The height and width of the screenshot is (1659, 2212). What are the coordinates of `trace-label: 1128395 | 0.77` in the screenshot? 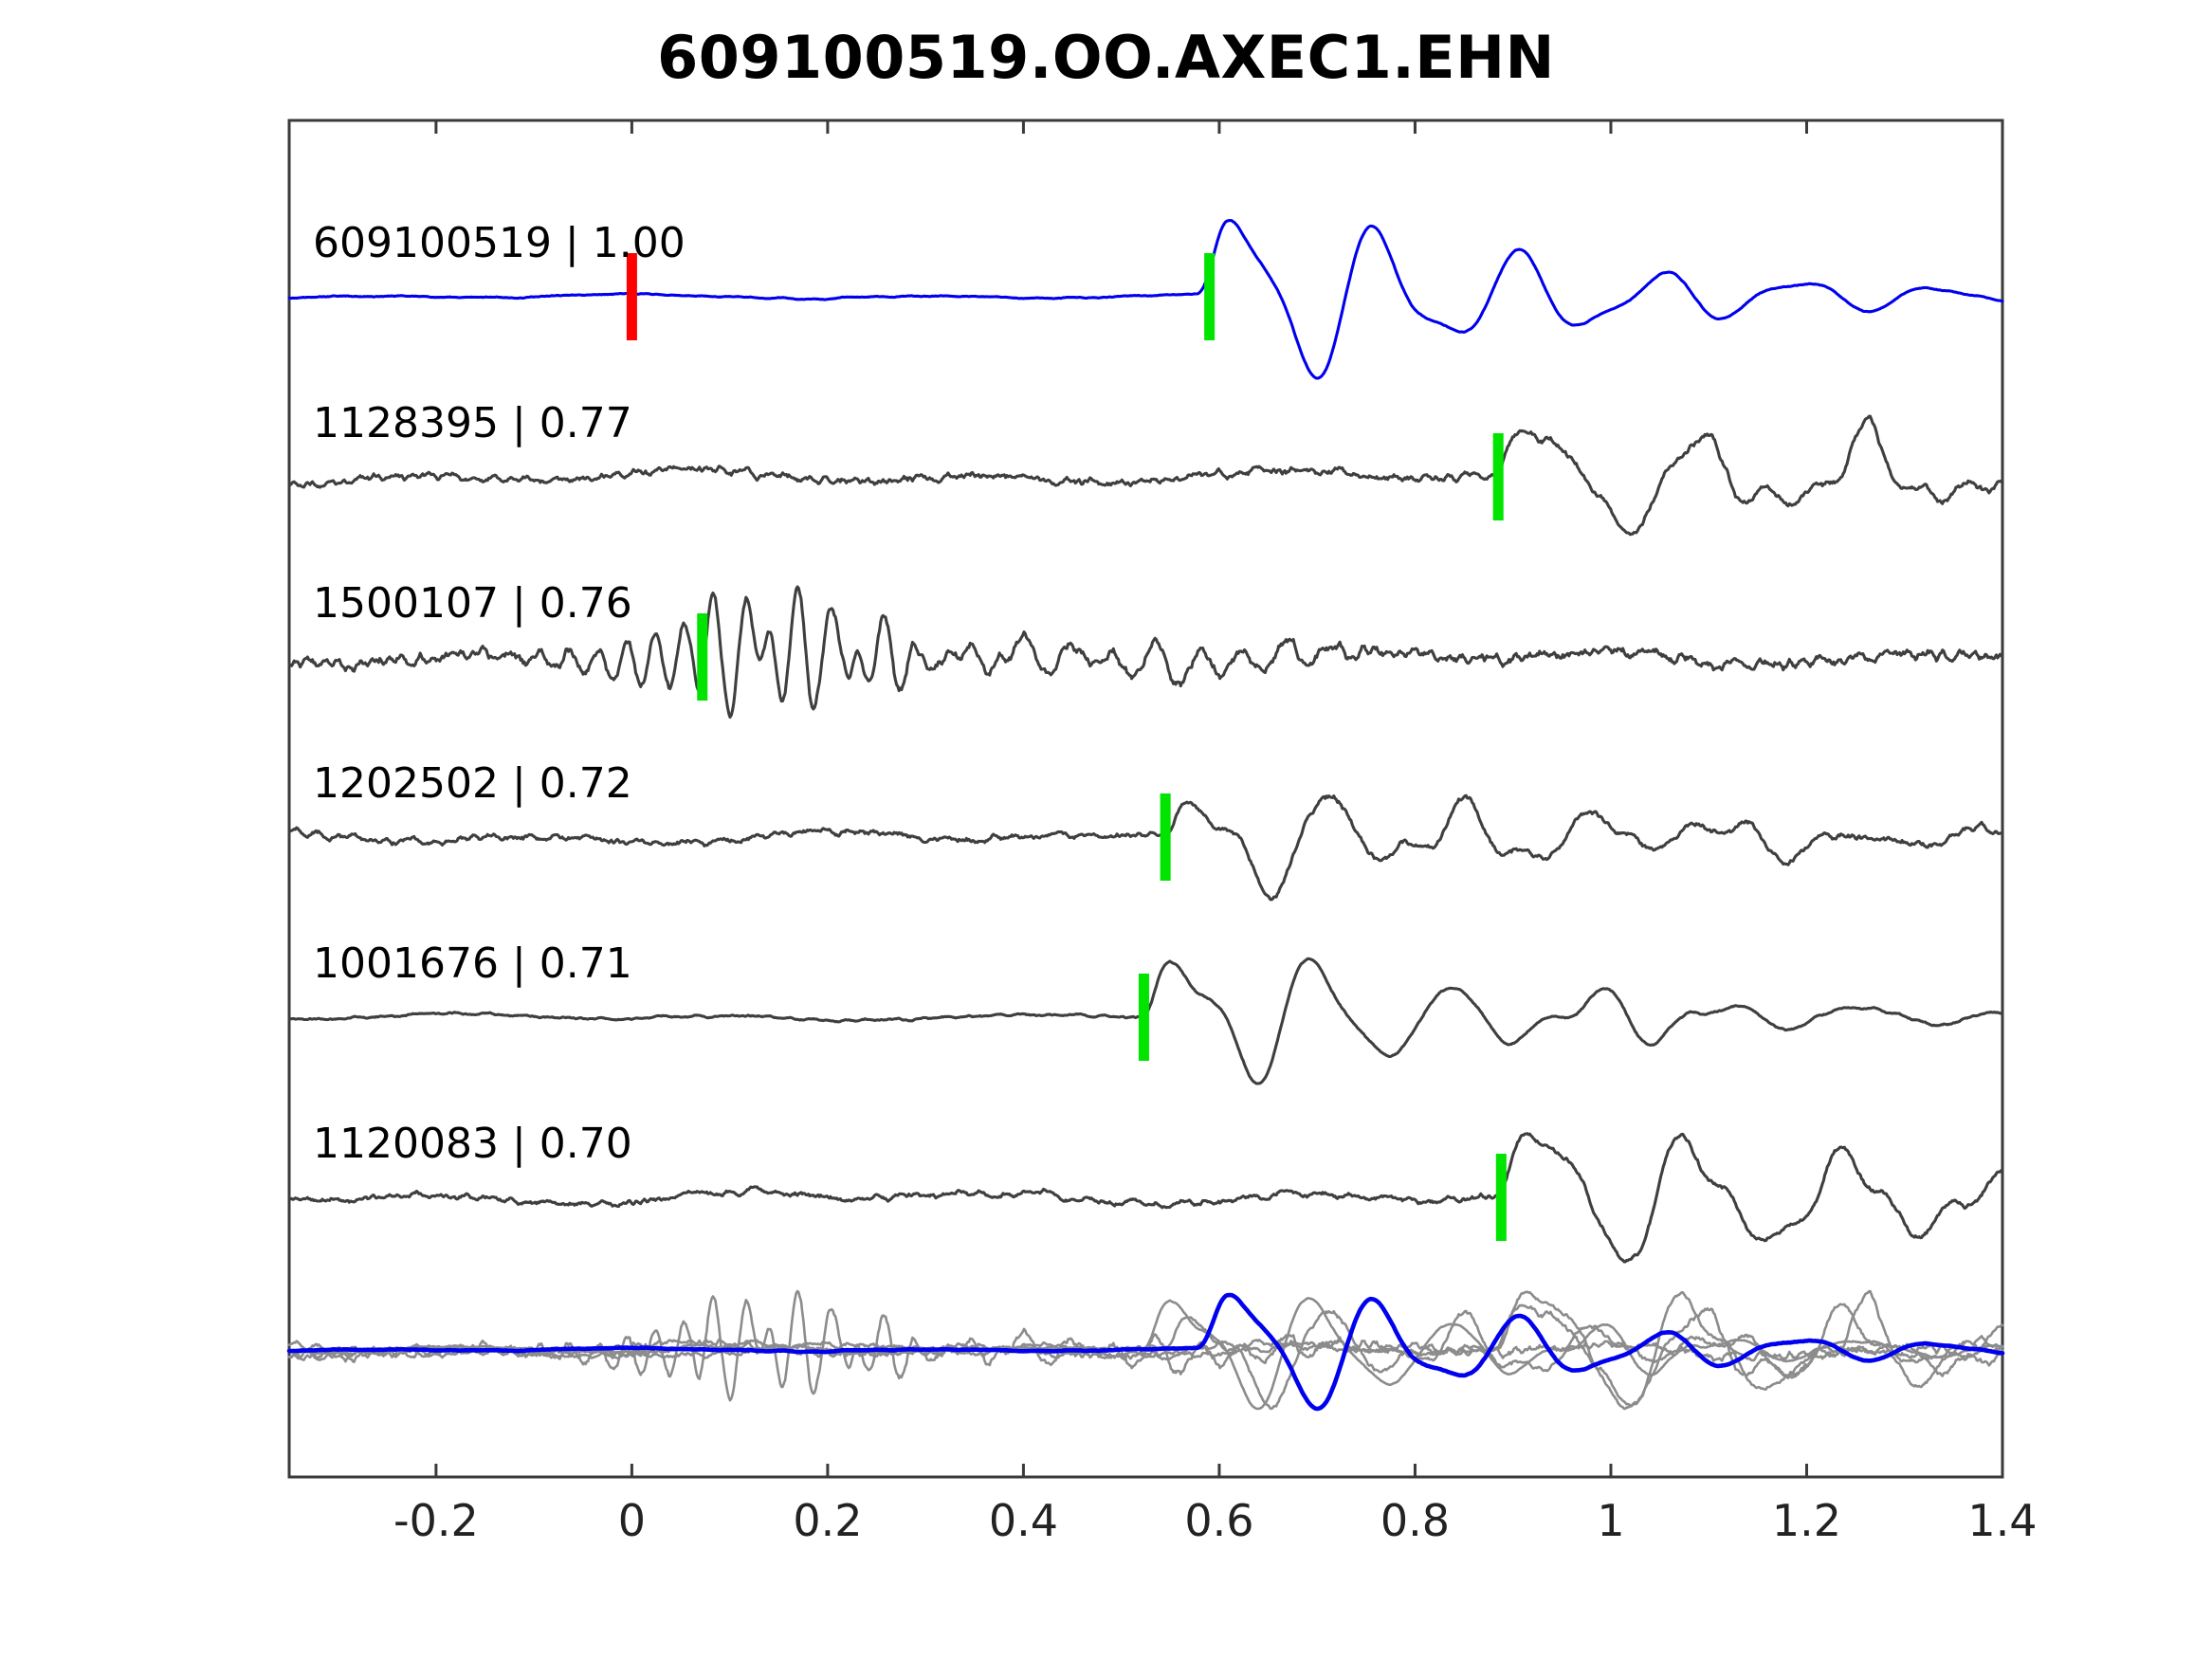 It's located at (472, 423).